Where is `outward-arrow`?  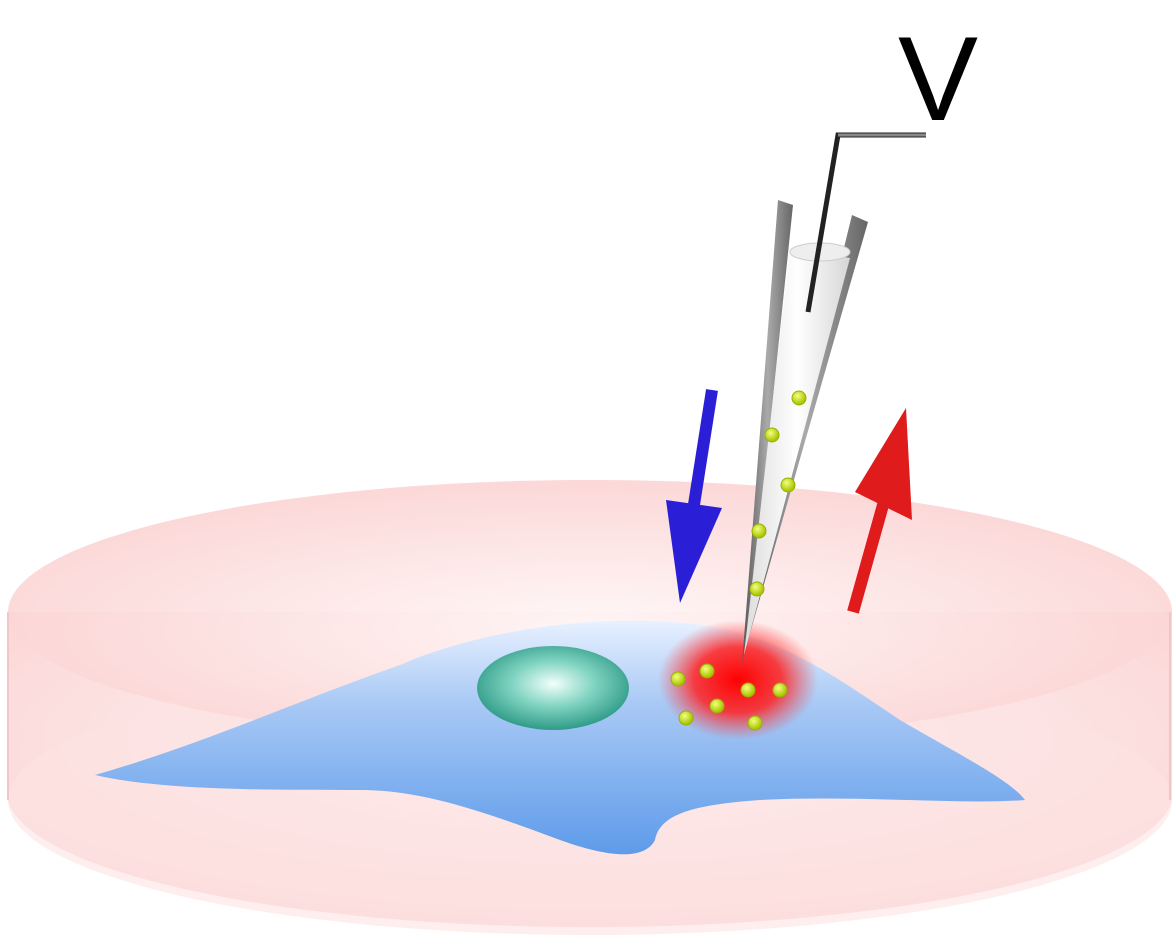 outward-arrow is located at coordinates (879, 511).